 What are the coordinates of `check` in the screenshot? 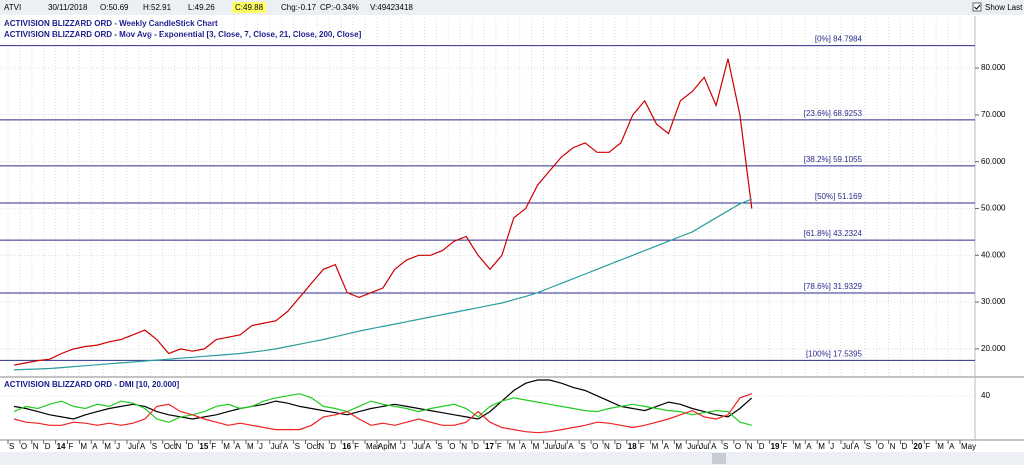 It's located at (977, 7).